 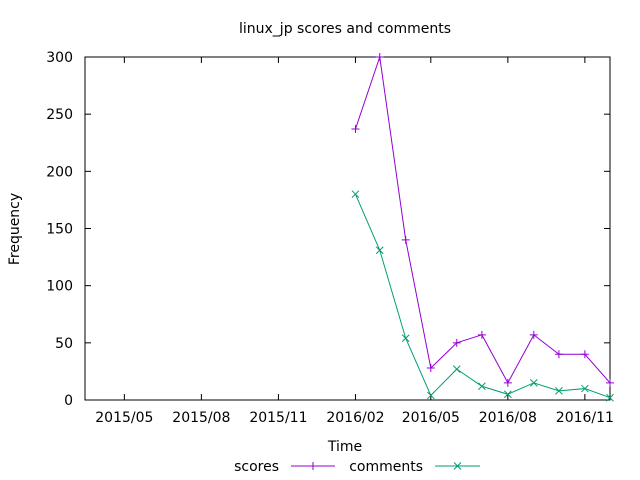 I want to click on x-tick-label: 2015/05, so click(x=124, y=418).